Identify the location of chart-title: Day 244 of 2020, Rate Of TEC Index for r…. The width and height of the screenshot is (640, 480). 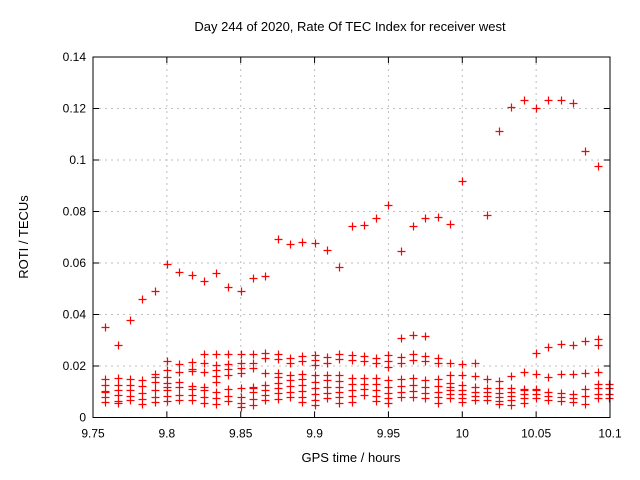
(350, 26).